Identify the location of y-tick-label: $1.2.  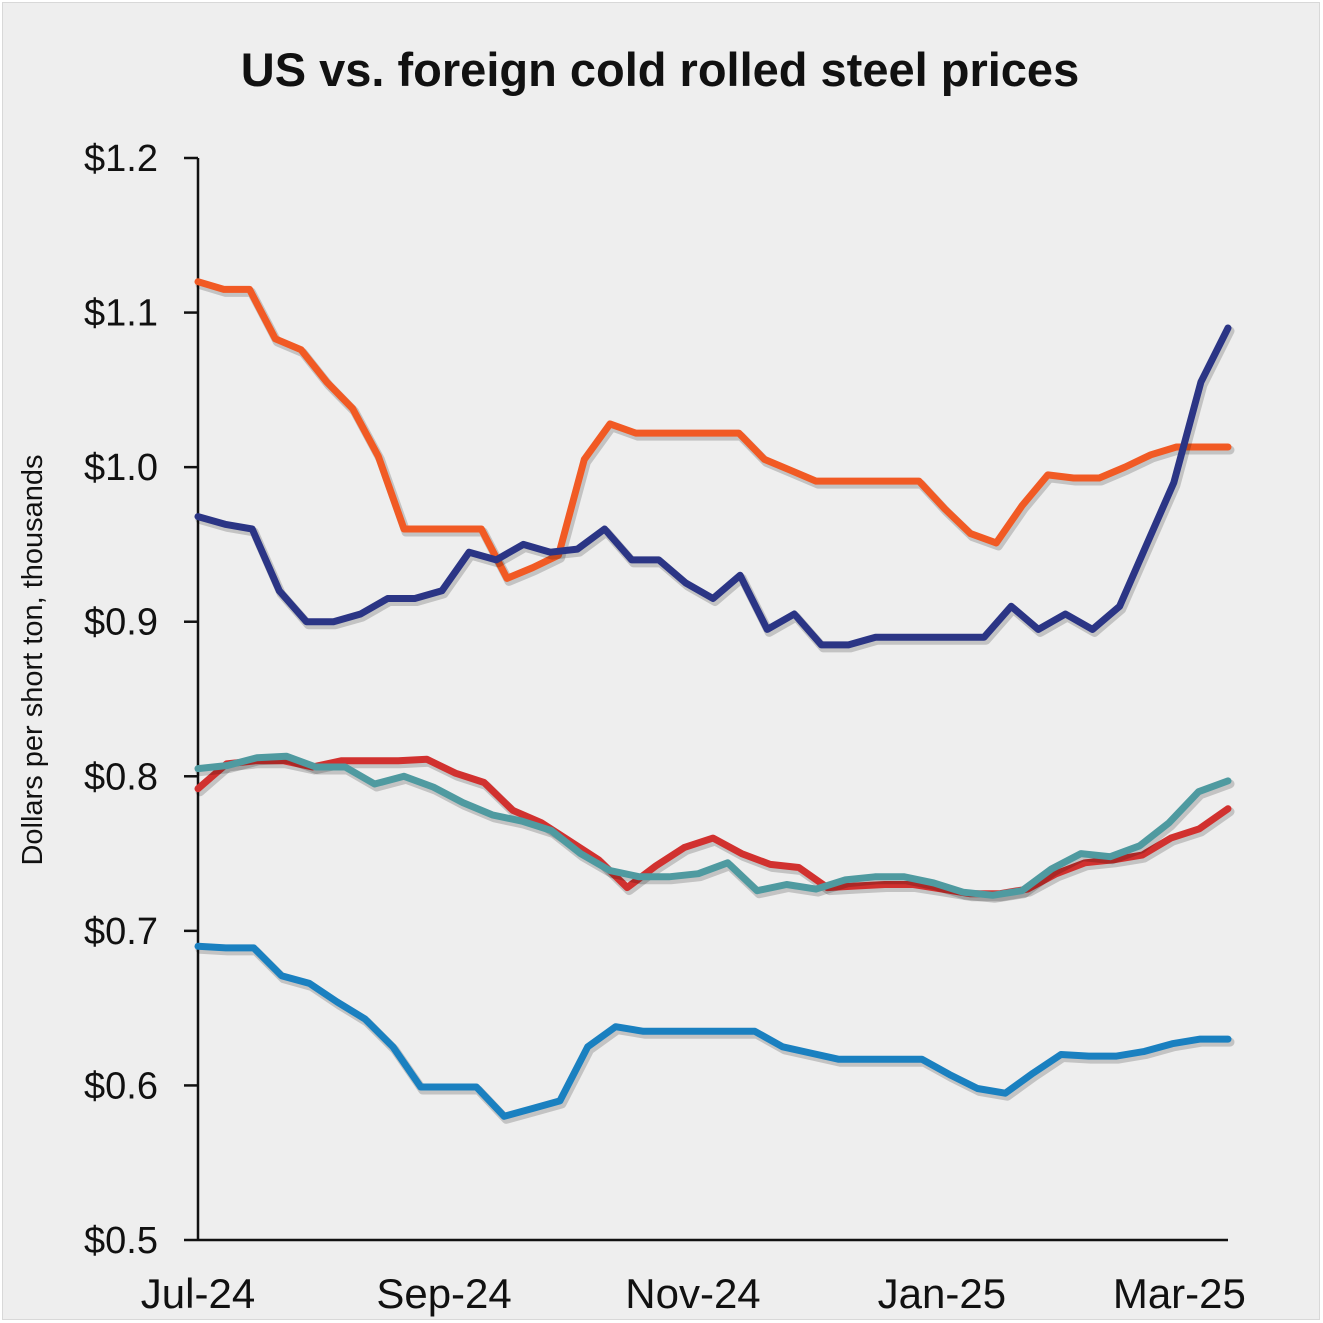
(121, 159).